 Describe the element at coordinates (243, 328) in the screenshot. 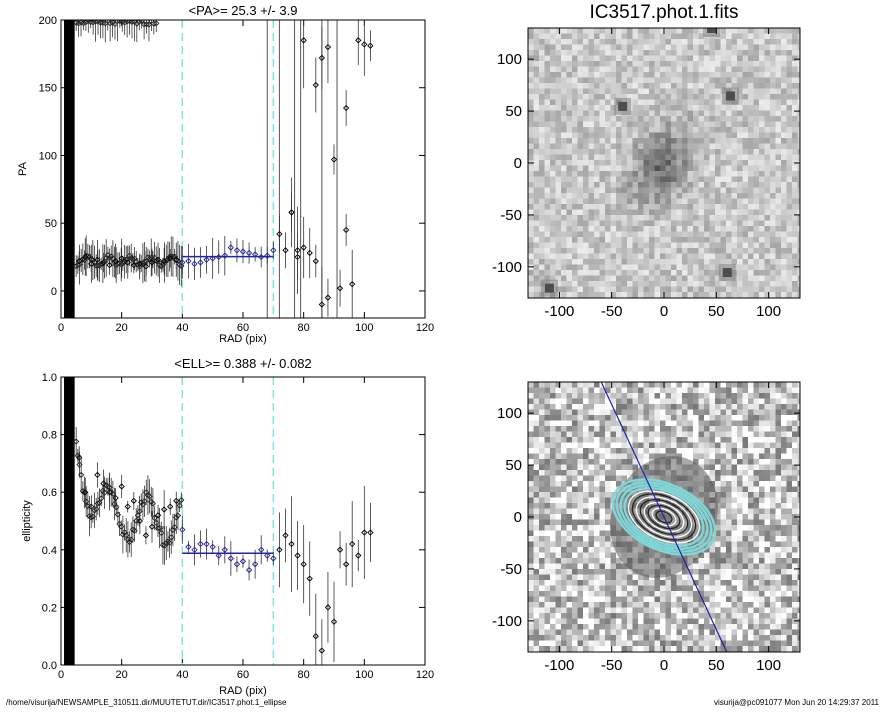

I see `x-tick-label: 60` at that location.